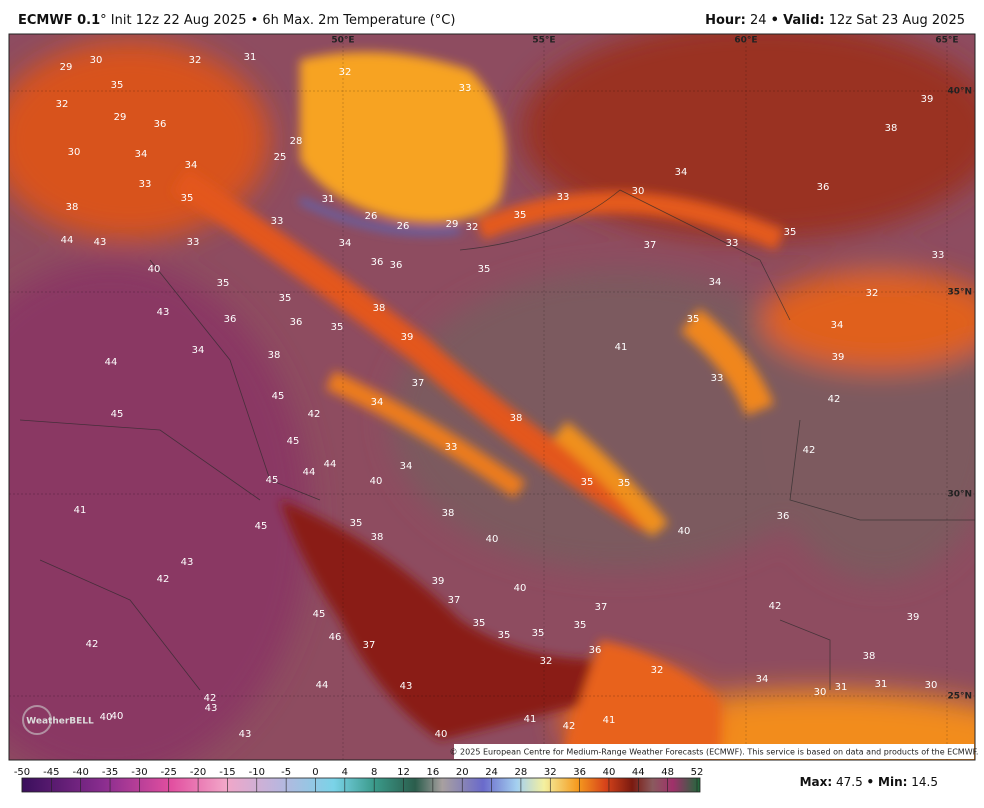 This screenshot has width=984, height=808. I want to click on colorbar-tick-label: -30, so click(139, 772).